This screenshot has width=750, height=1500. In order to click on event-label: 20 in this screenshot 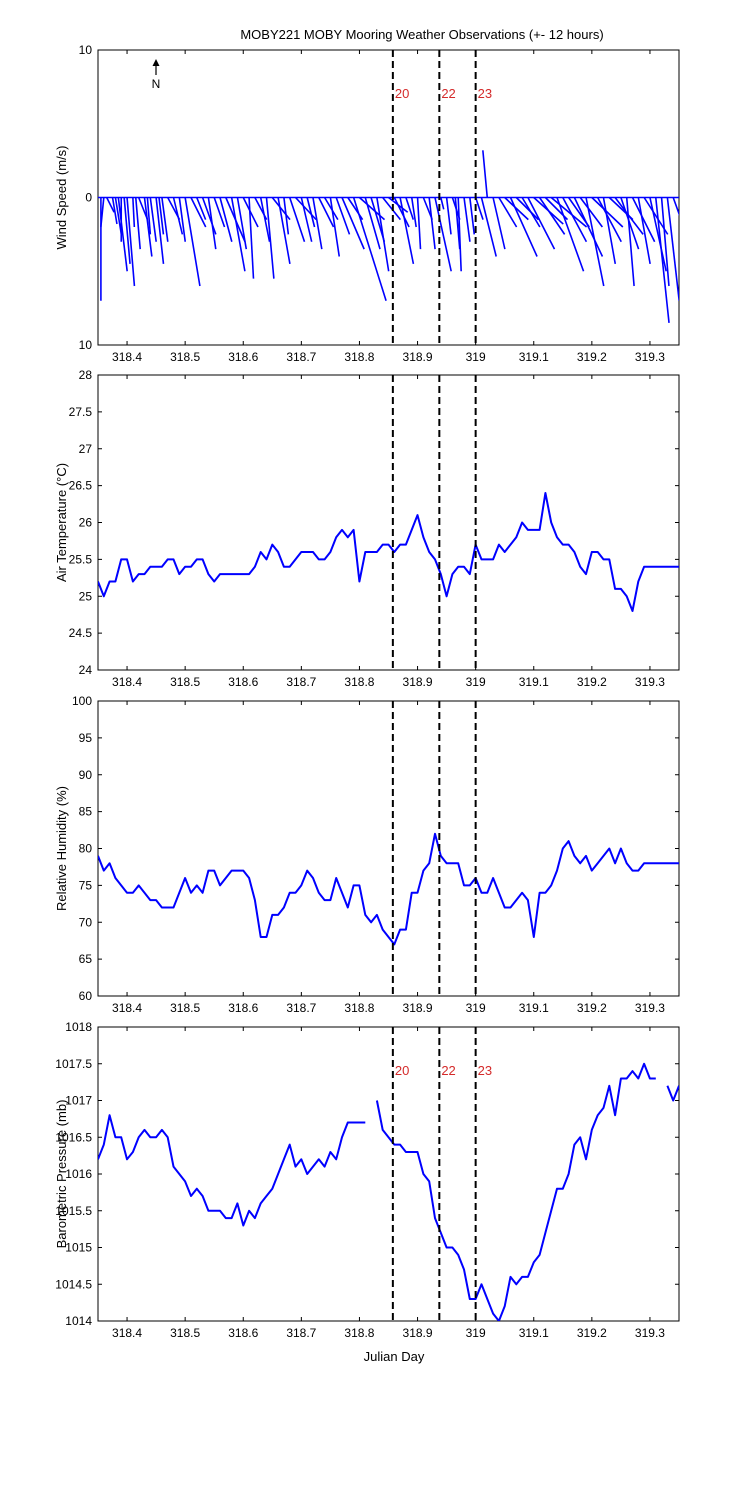, I will do `click(402, 93)`.